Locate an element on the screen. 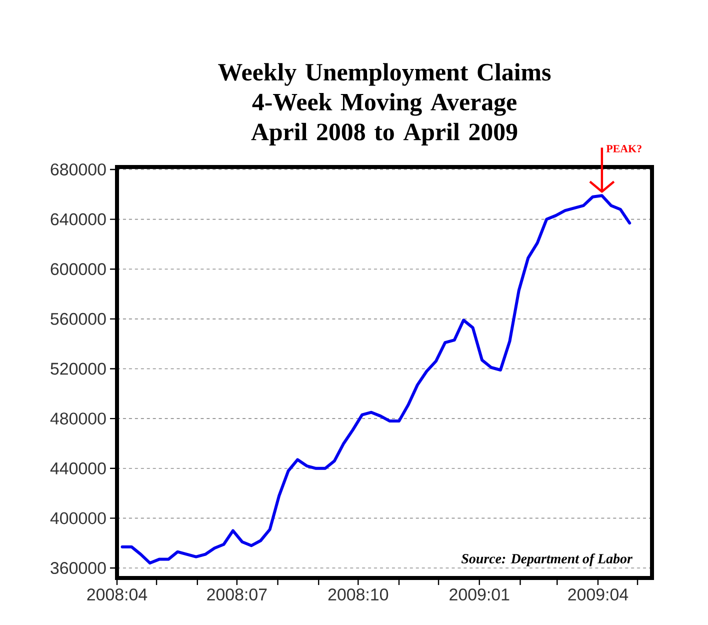 This screenshot has height=625, width=708. y-tick-label: 680000 is located at coordinates (78, 169).